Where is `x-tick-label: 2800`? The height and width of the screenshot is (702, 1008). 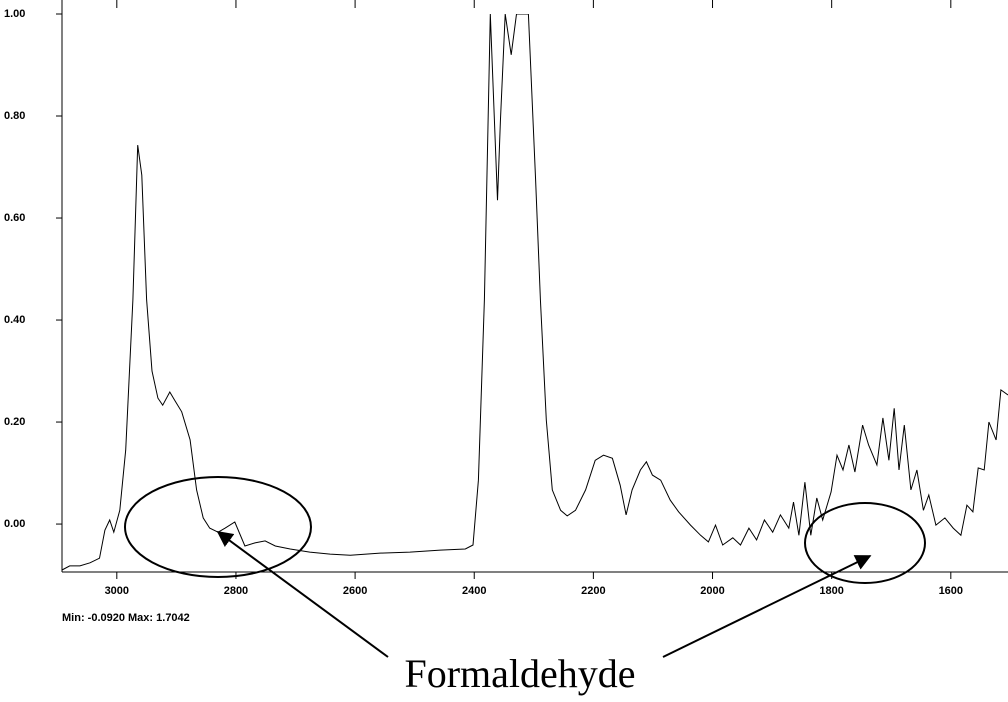 x-tick-label: 2800 is located at coordinates (236, 591).